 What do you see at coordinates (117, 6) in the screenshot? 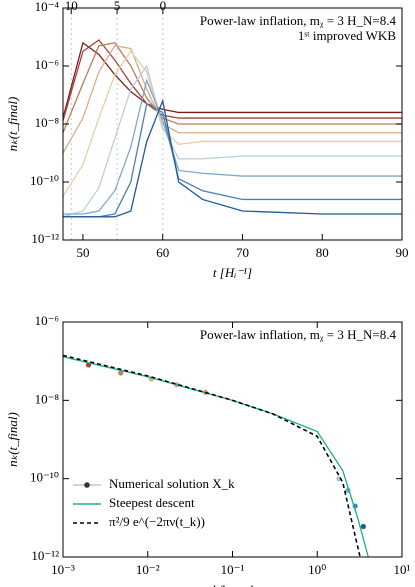
I see `x2-tick-label: 5` at bounding box center [117, 6].